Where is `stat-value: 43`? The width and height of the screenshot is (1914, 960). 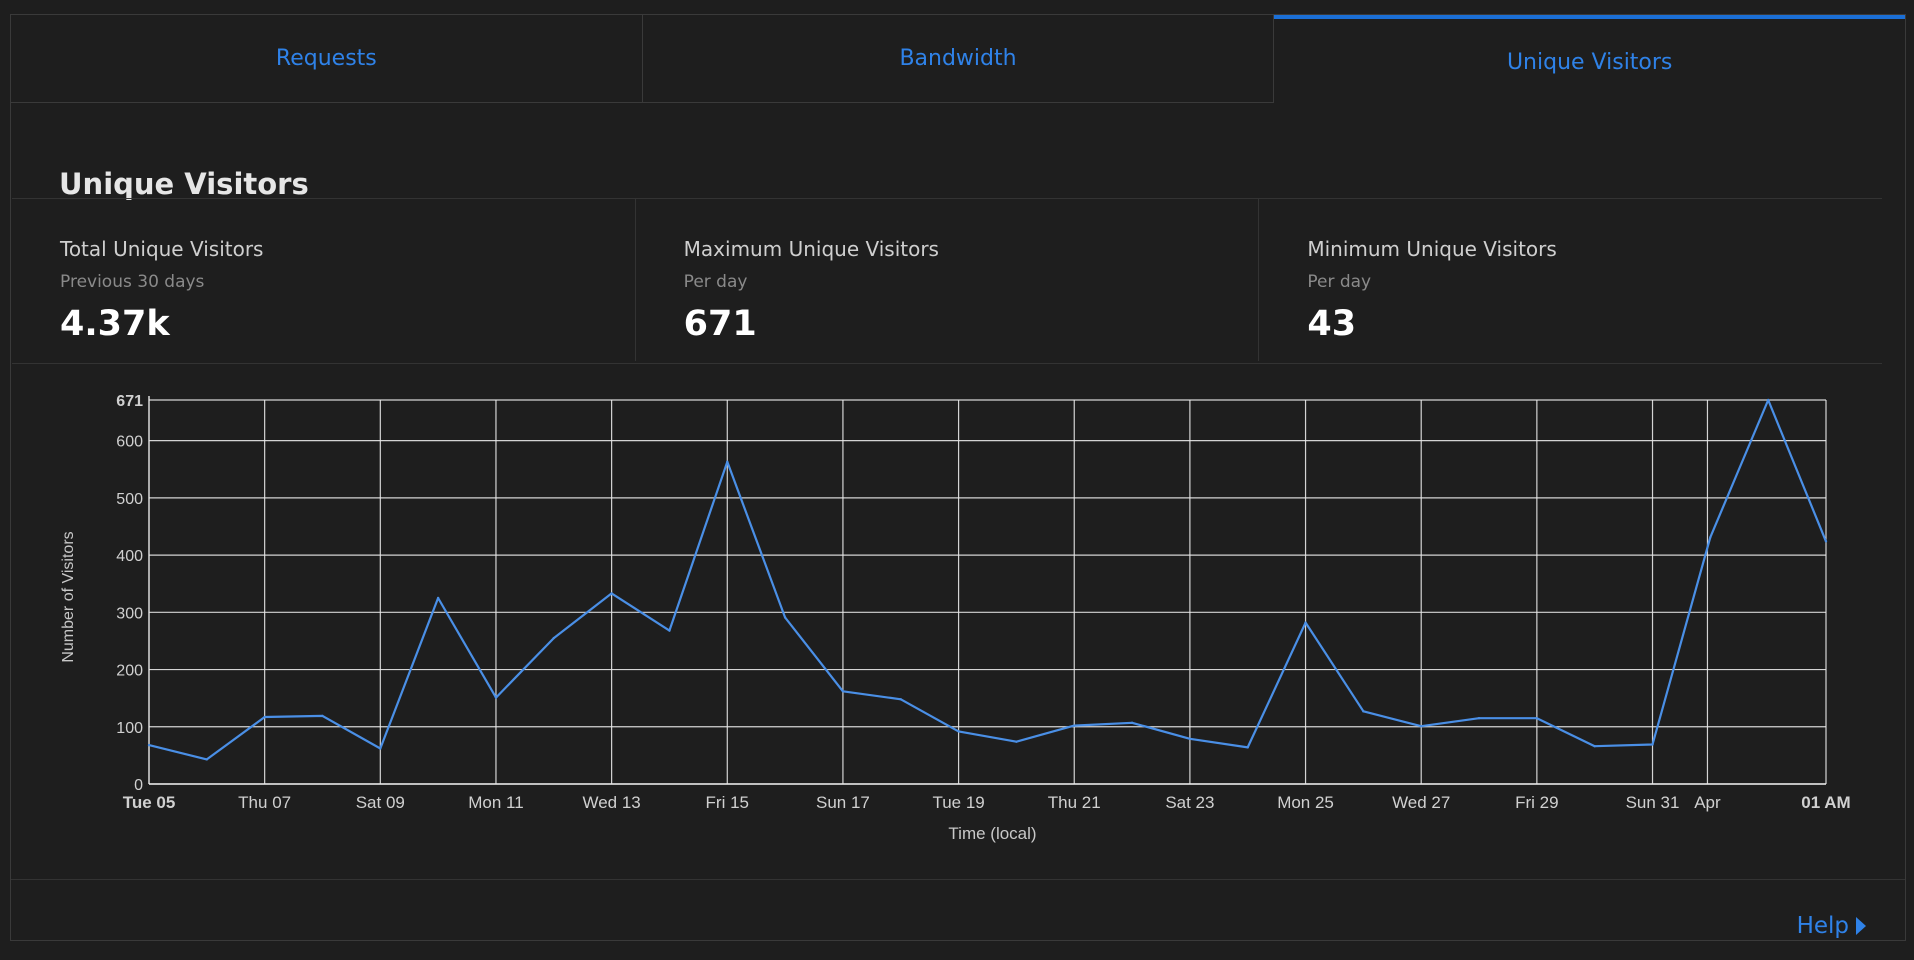
stat-value: 43 is located at coordinates (1332, 324).